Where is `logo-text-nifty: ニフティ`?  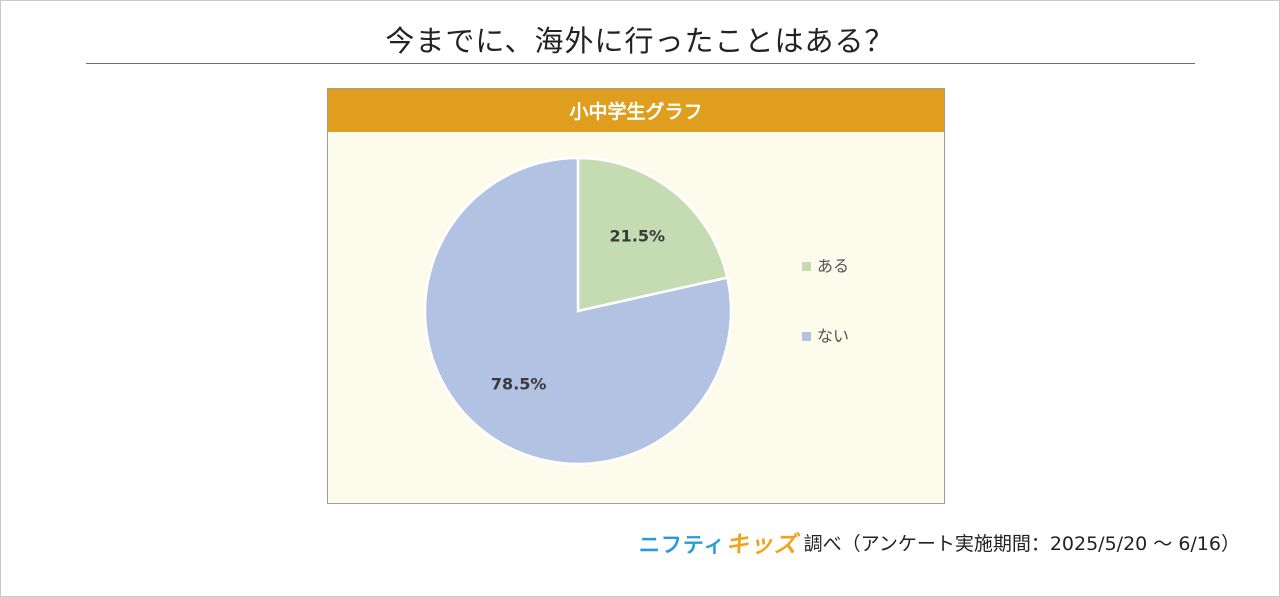
logo-text-nifty: ニフティ is located at coordinates (682, 545).